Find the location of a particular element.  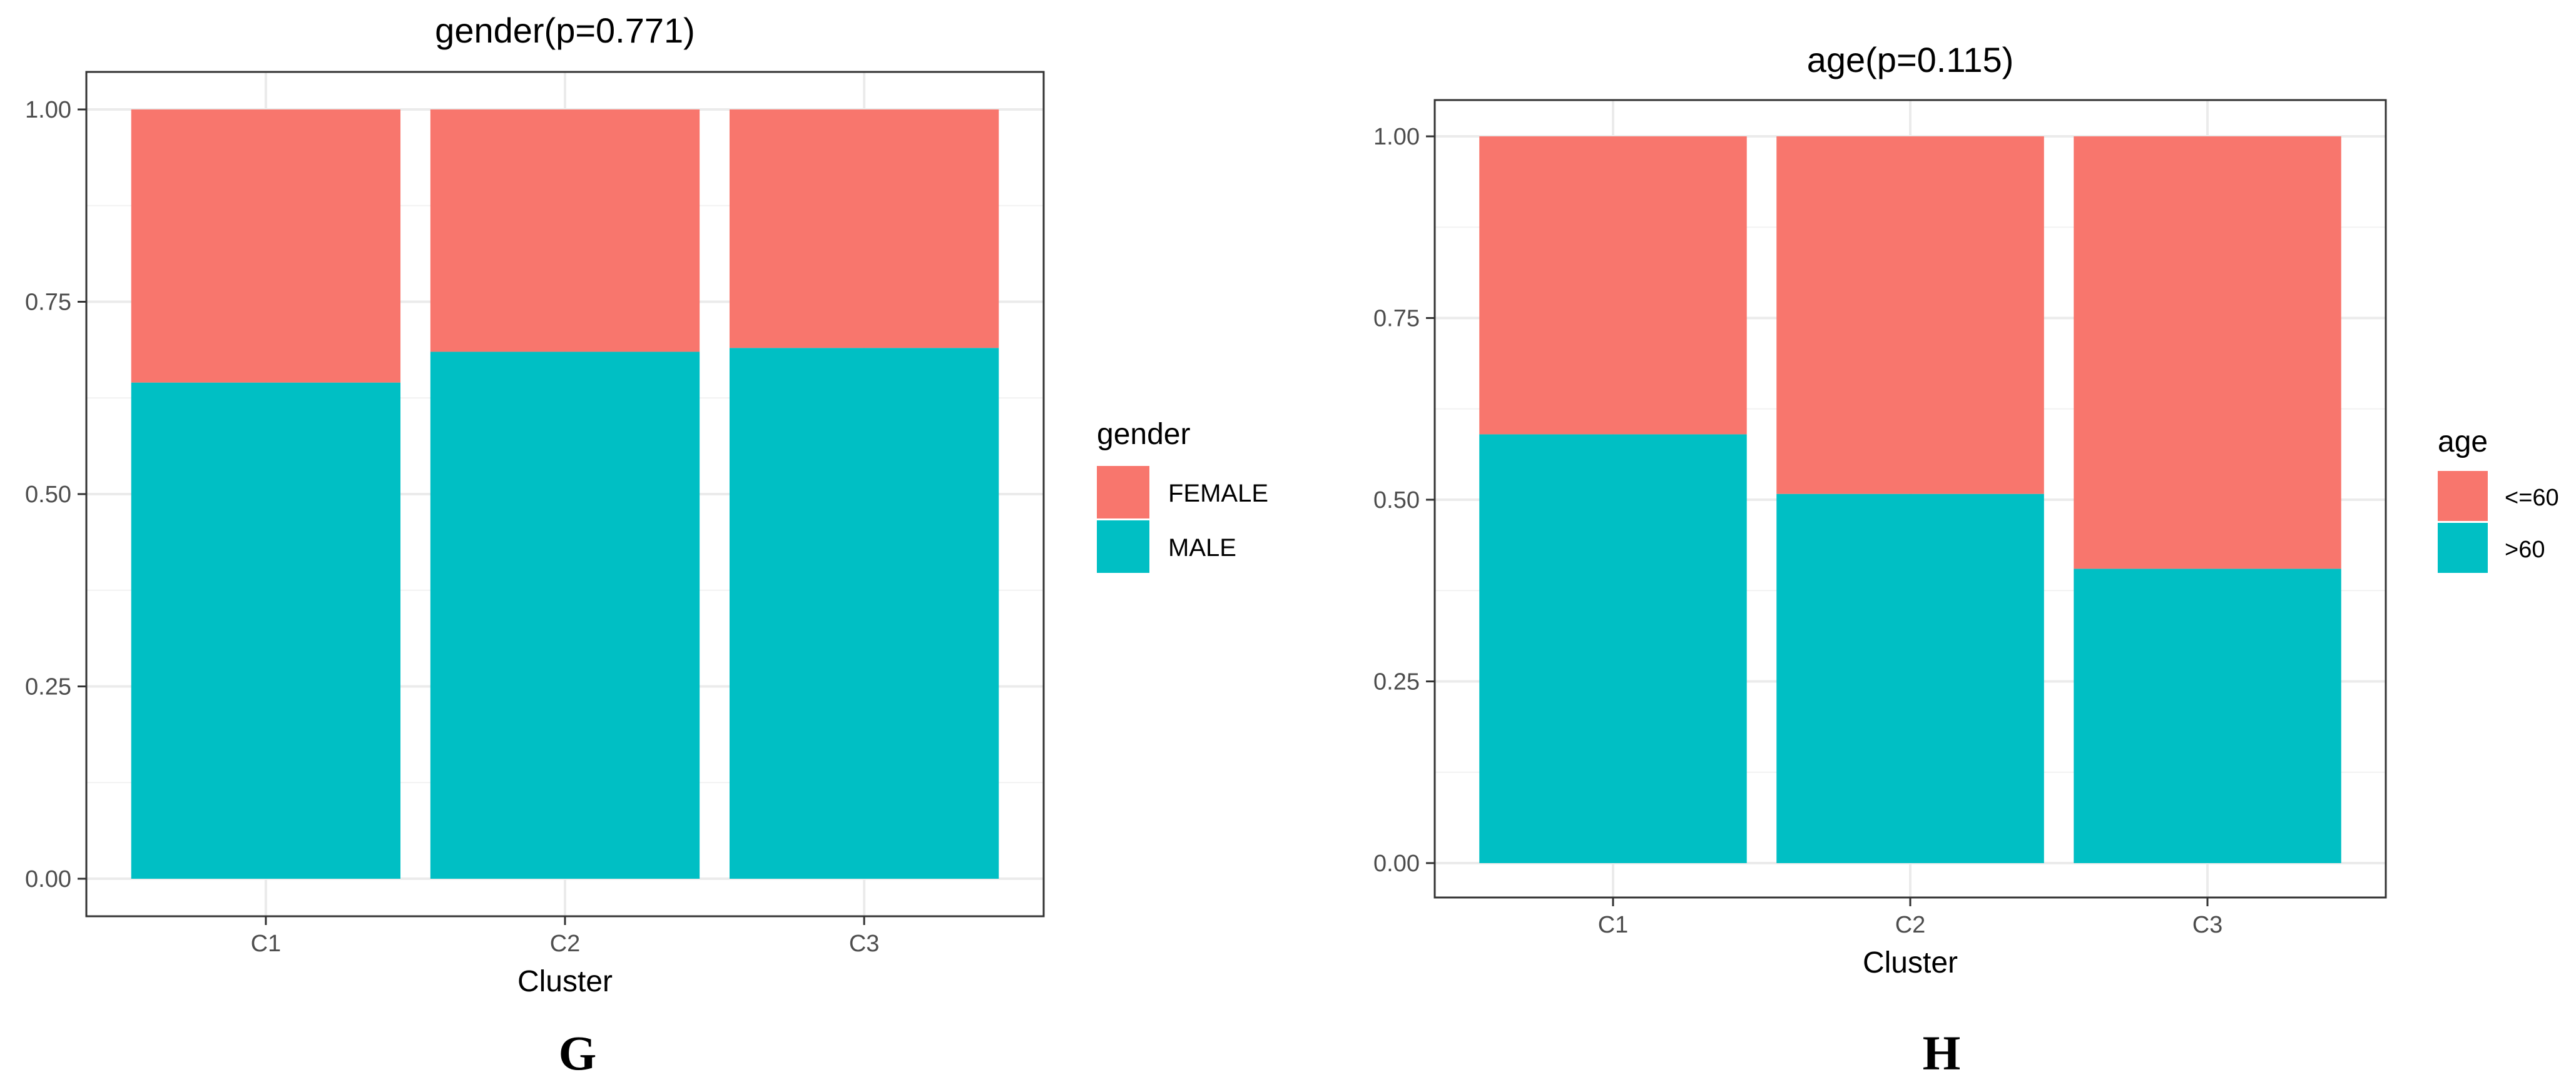

bar-c1-male is located at coordinates (266, 630).